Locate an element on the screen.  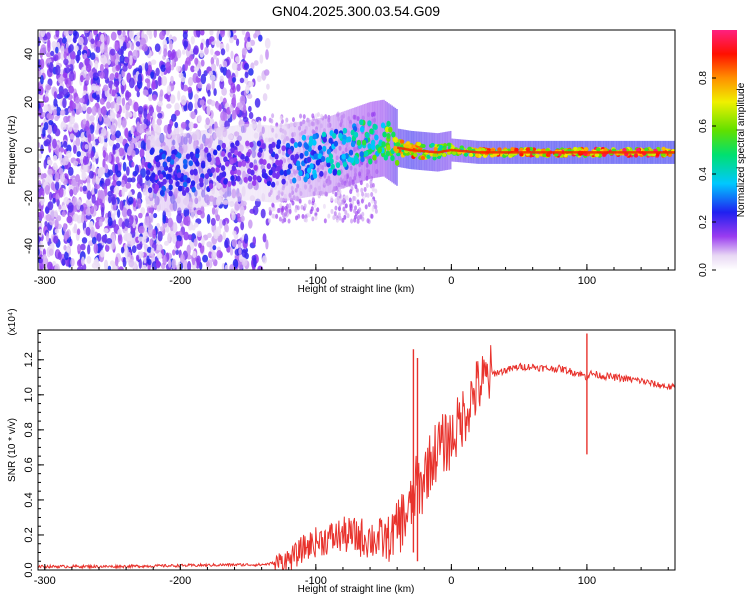
spectrogram-y-axis: -40 -20 0 20 40 is located at coordinates (33, 150).